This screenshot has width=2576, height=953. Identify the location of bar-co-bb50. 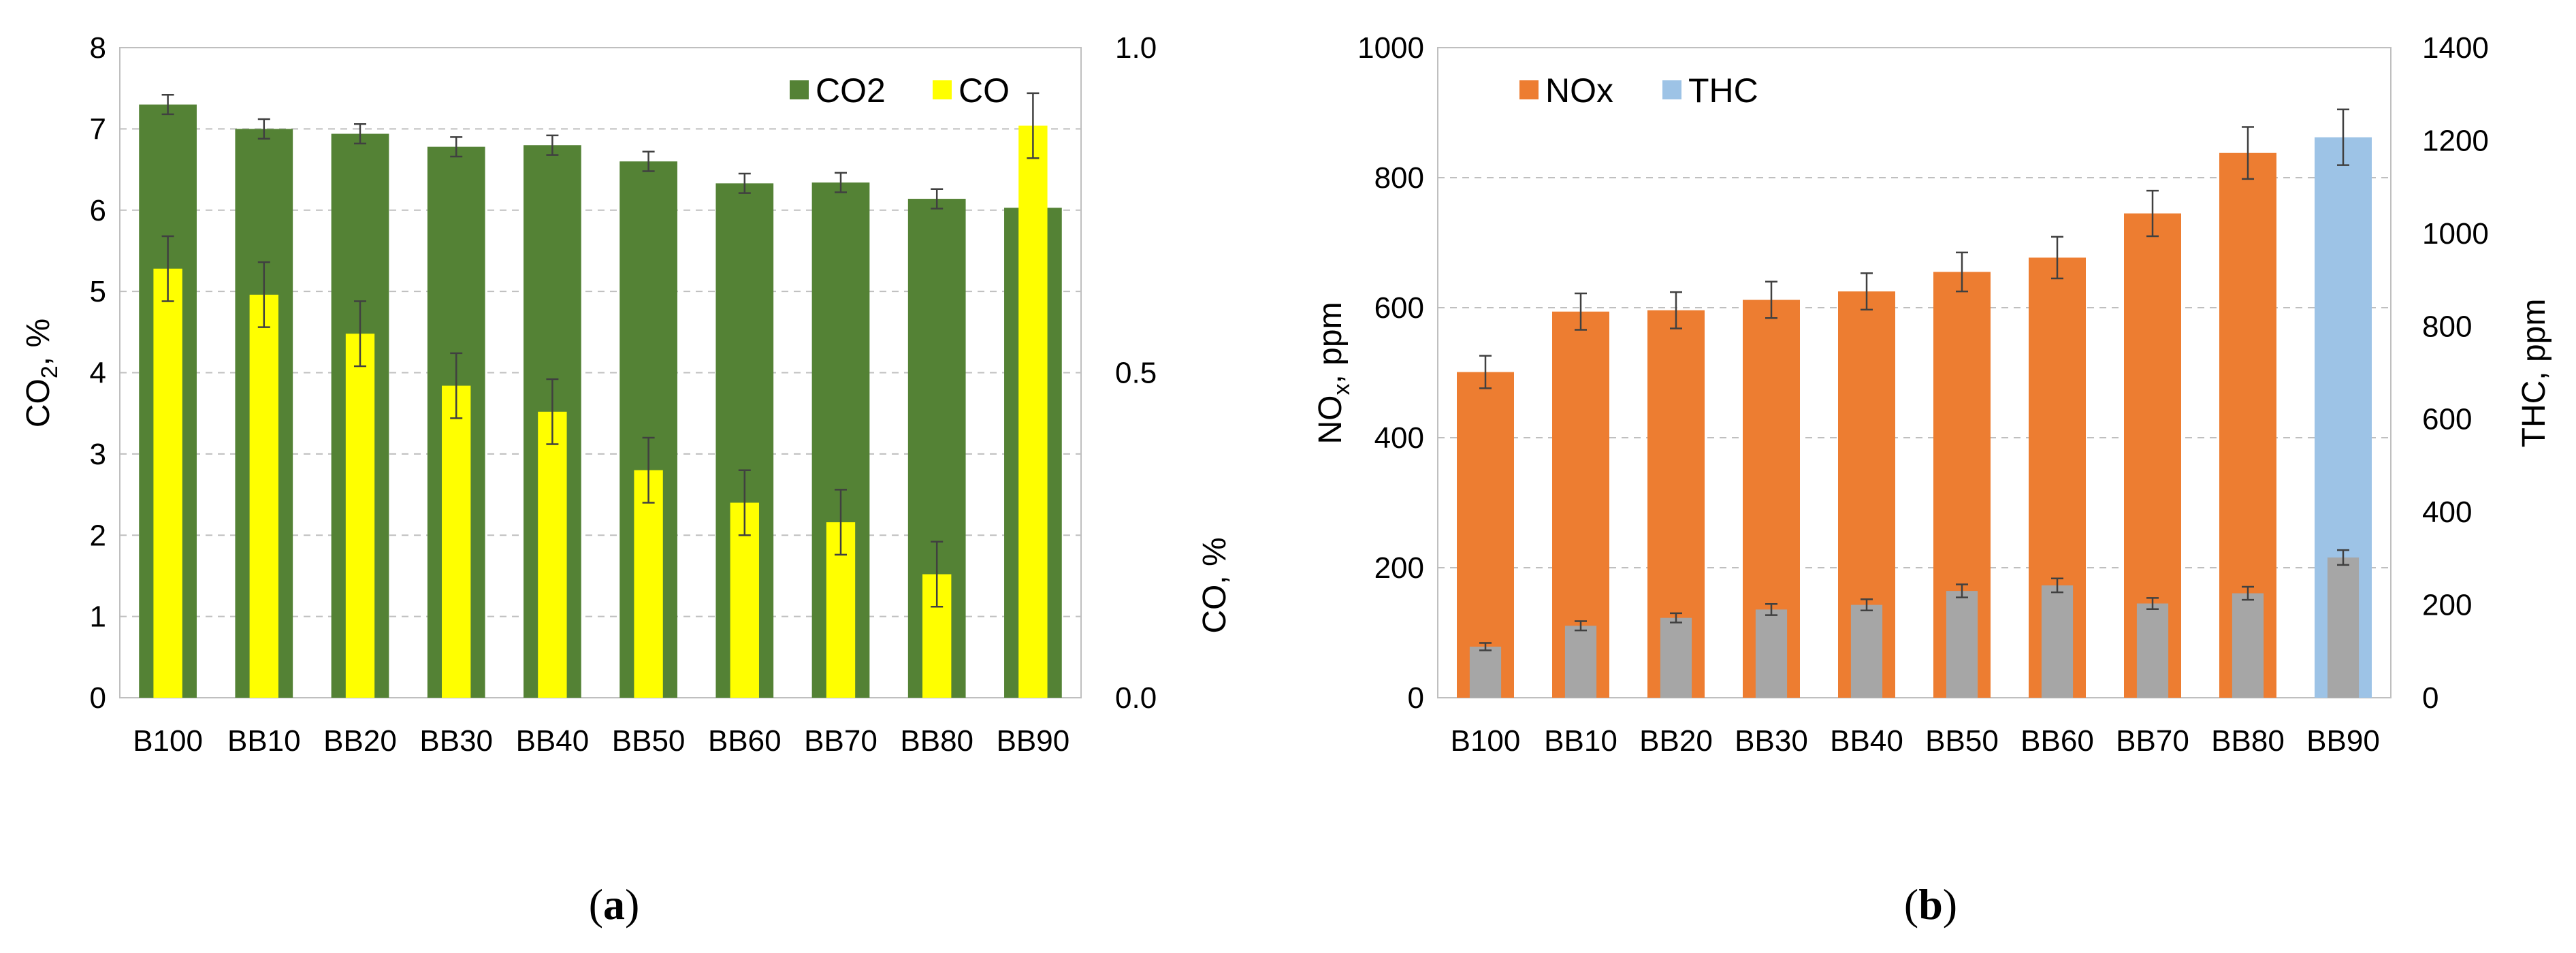
(648, 584).